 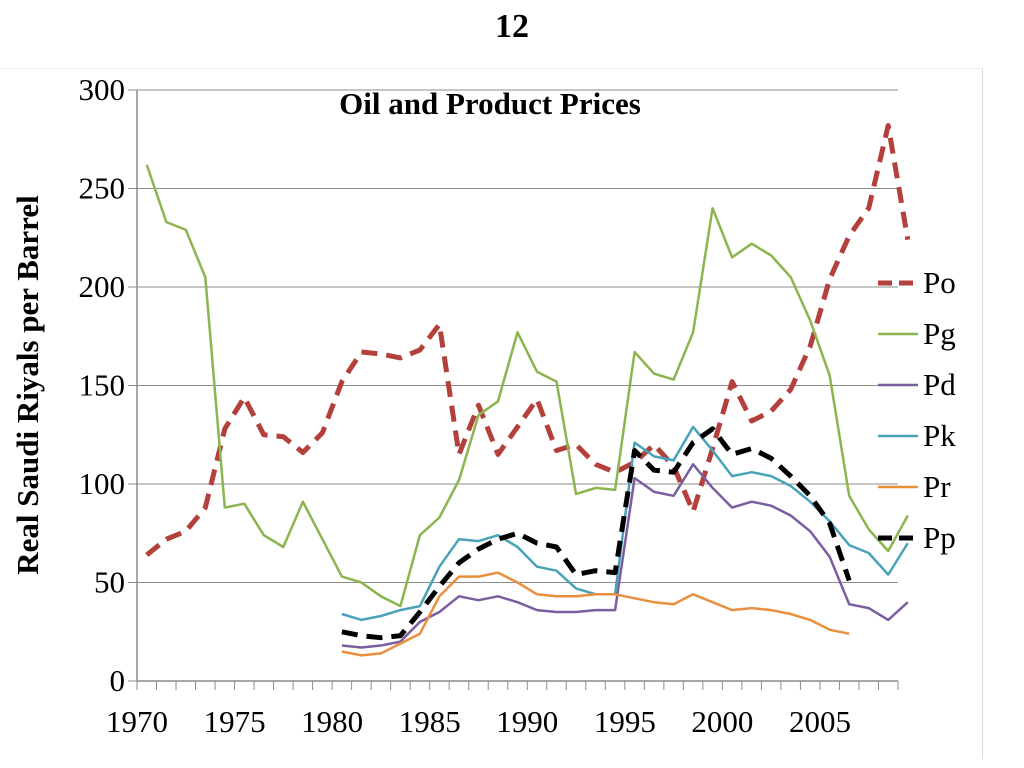 I want to click on series-line-pr, so click(x=595, y=614).